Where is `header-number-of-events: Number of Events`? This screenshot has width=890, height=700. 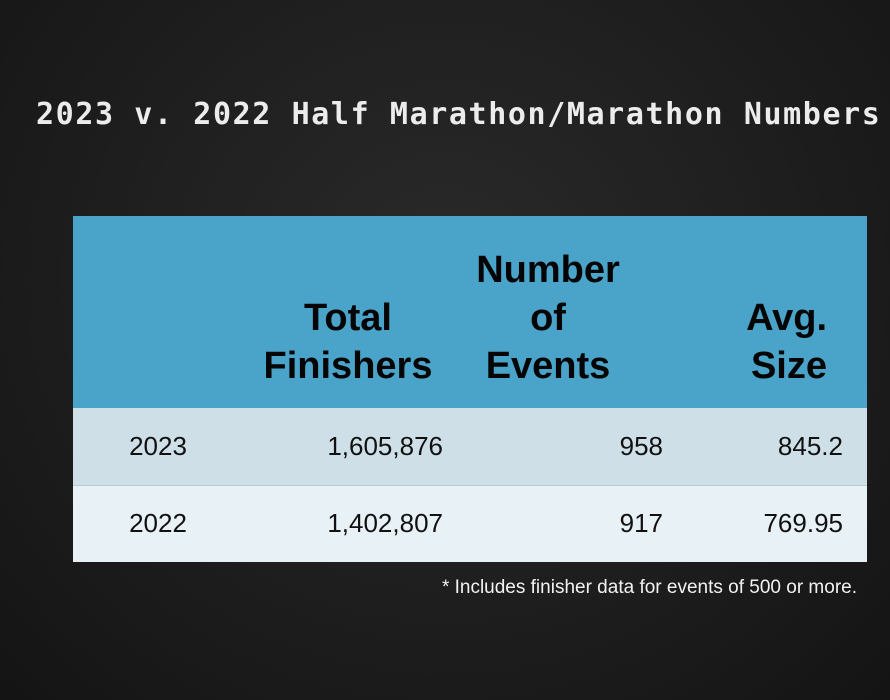 header-number-of-events: Number of Events is located at coordinates (553, 312).